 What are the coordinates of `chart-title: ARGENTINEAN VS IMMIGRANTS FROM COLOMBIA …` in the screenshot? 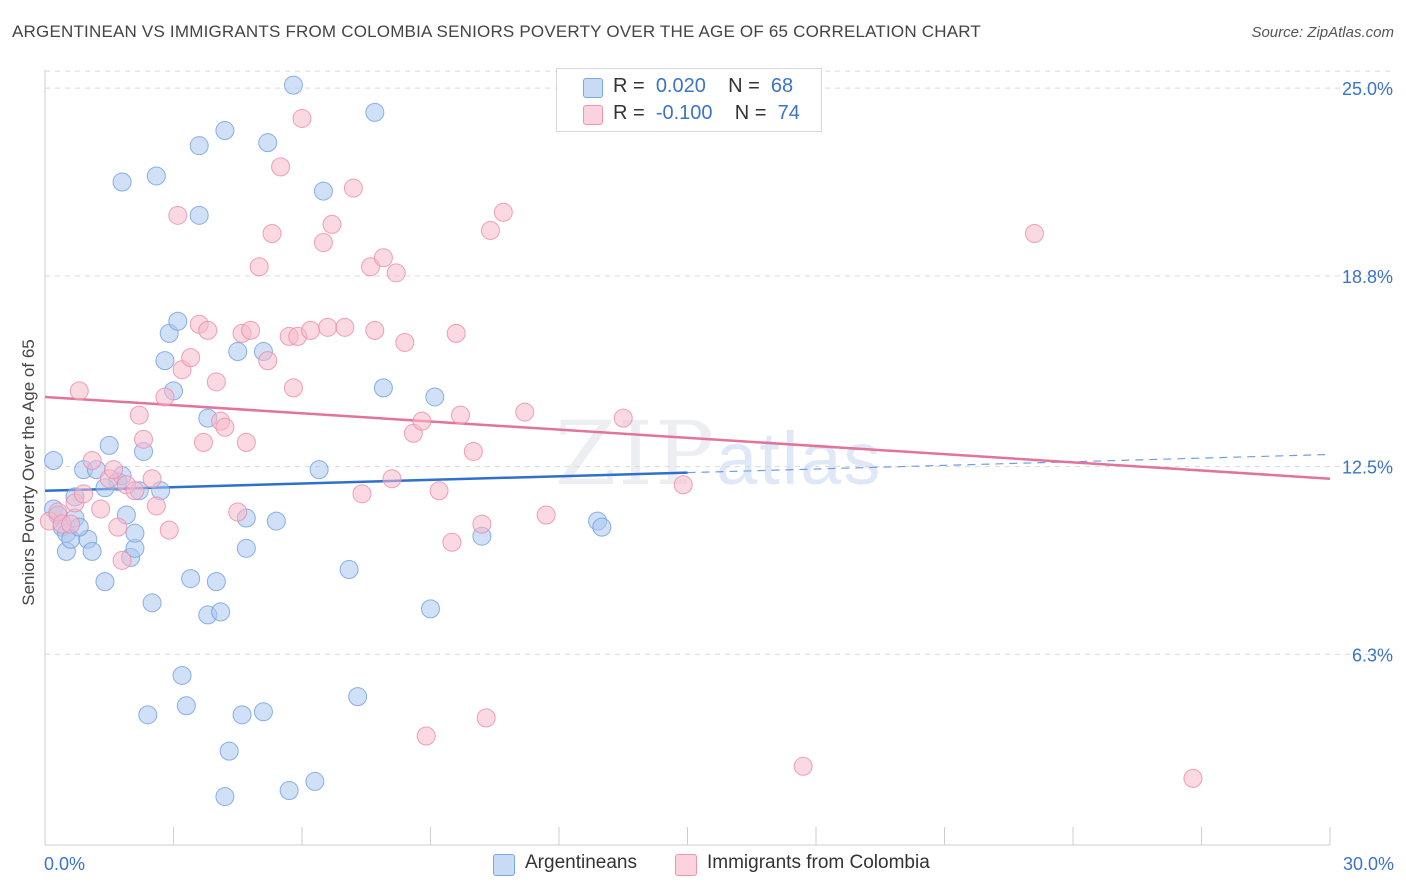 It's located at (496, 31).